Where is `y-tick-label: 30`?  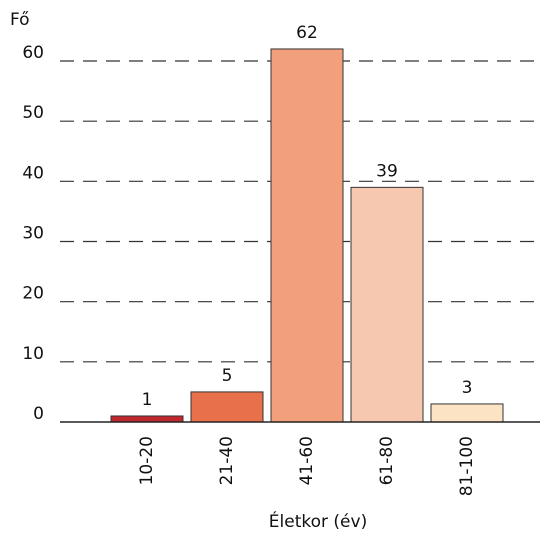 y-tick-label: 30 is located at coordinates (33, 234).